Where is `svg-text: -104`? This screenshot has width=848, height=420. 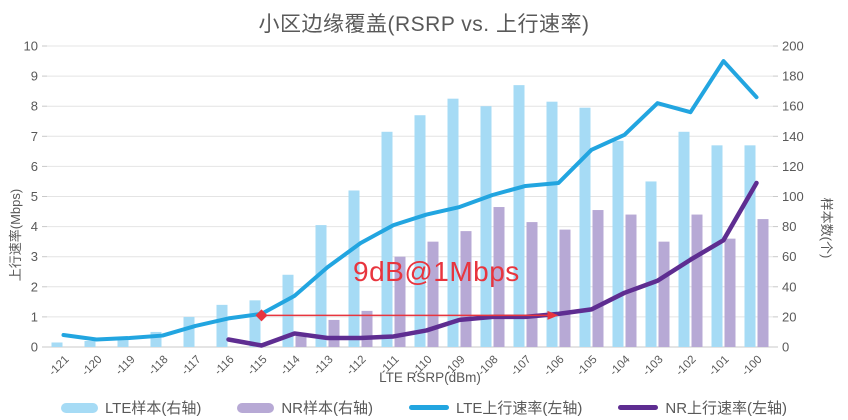 svg-text: -104 is located at coordinates (620, 365).